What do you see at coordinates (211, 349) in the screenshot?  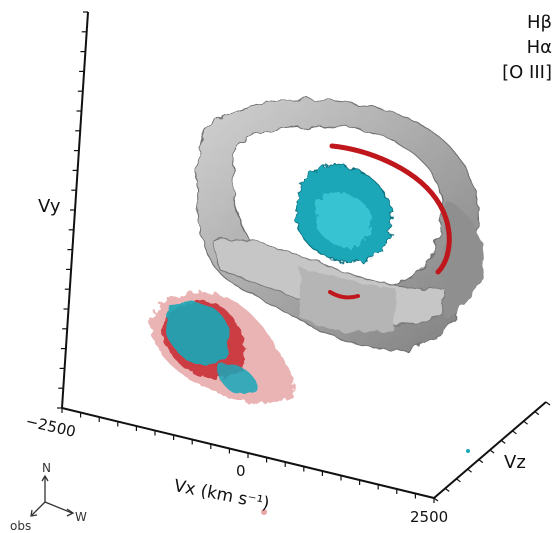 I see `knot-oiii` at bounding box center [211, 349].